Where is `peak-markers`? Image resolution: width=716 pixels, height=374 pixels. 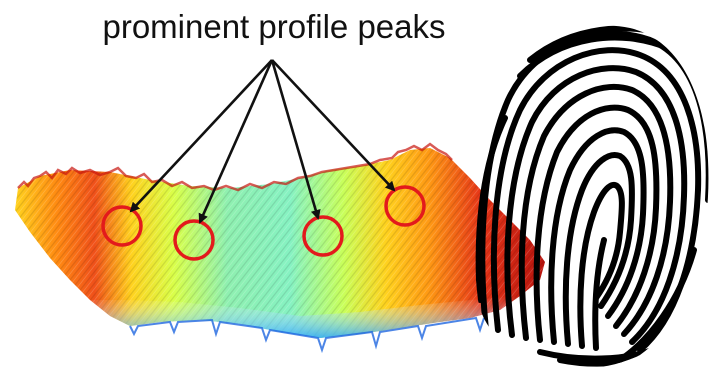 peak-markers is located at coordinates (263, 223).